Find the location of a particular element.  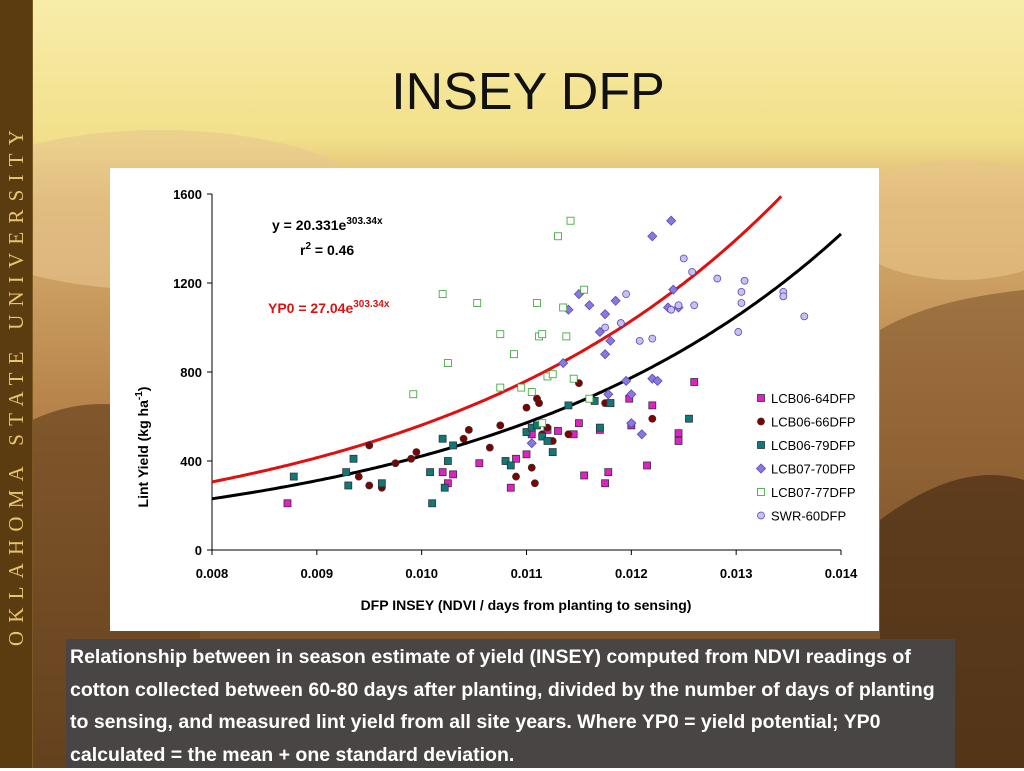

legend-label: LCB06-66DFP is located at coordinates (813, 422).